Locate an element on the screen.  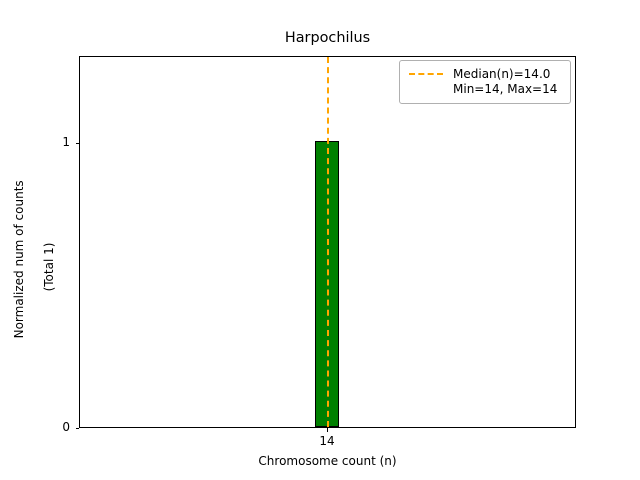
y-axis-label: Normalized num of counts (Total 1) is located at coordinates (43, 267).